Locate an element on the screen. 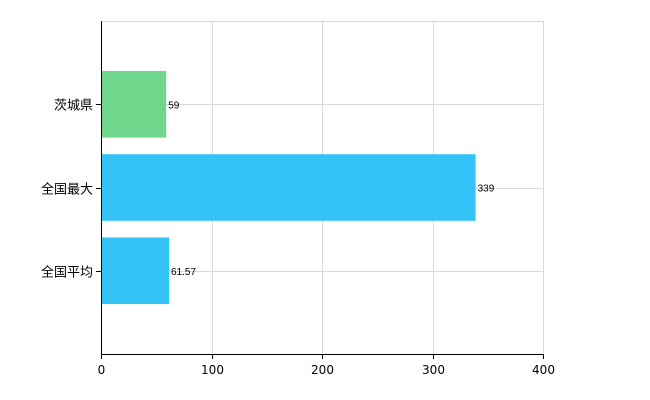 The image size is (650, 400). bar-value-label: 61.57 is located at coordinates (183, 272).